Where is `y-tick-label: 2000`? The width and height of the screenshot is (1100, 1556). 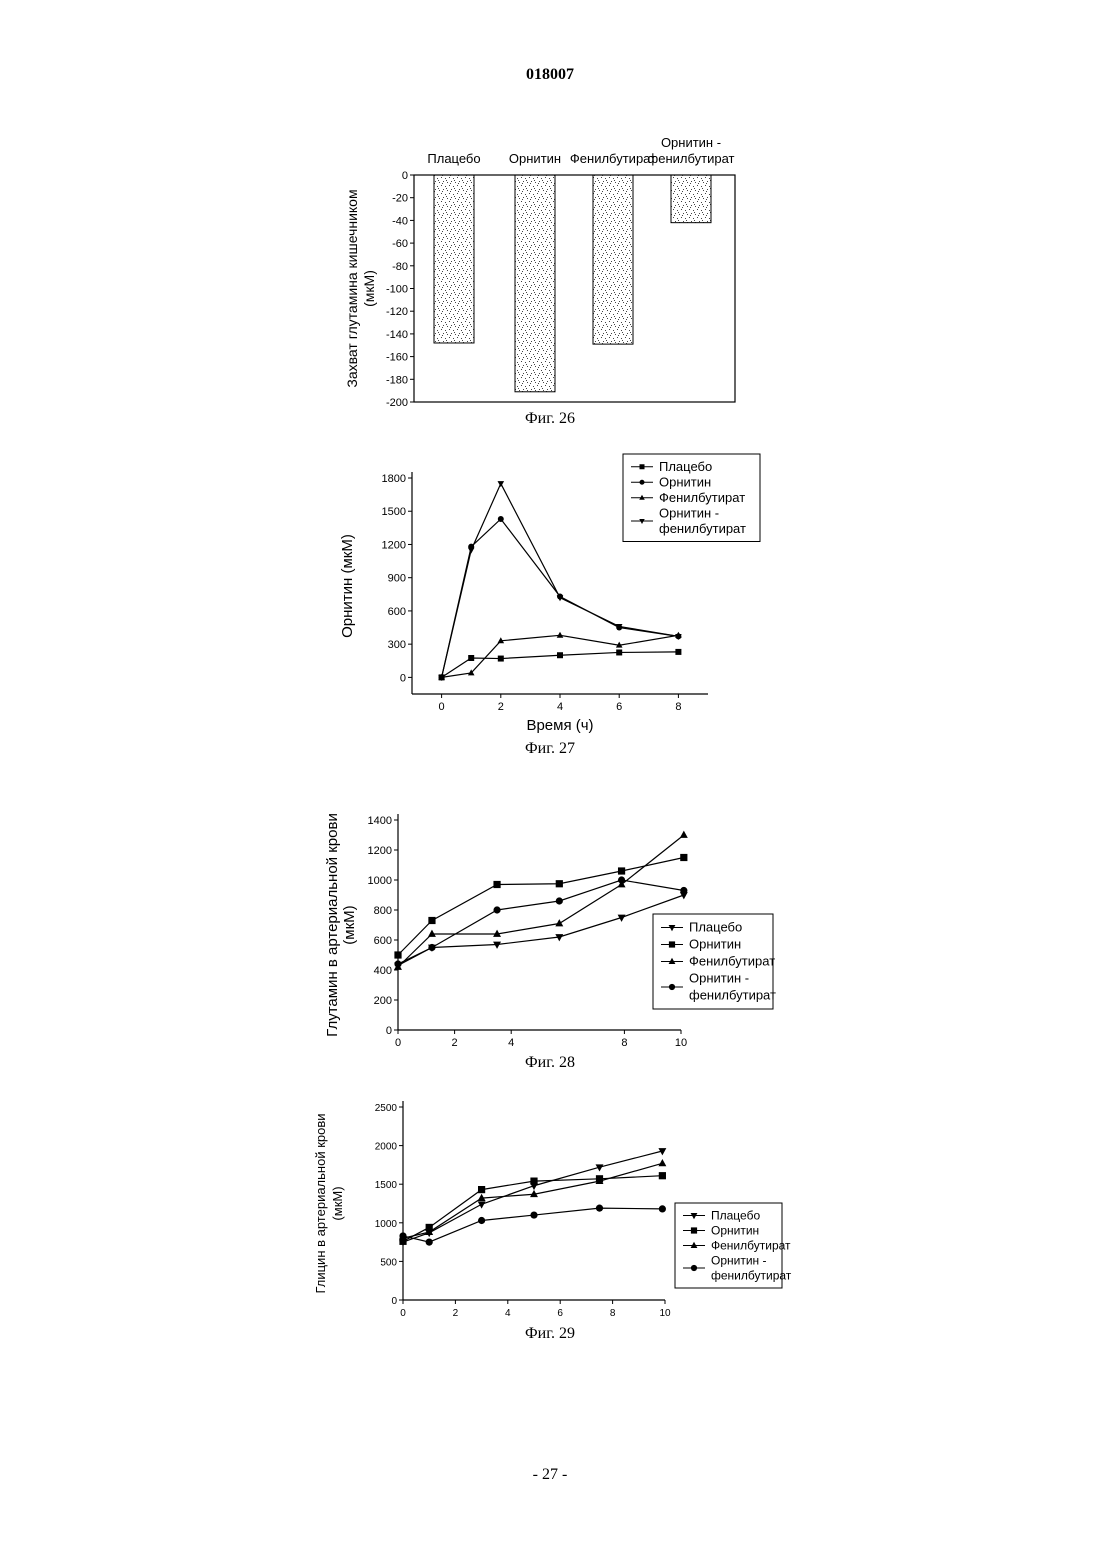
y-tick-label: 2000 is located at coordinates (386, 1147).